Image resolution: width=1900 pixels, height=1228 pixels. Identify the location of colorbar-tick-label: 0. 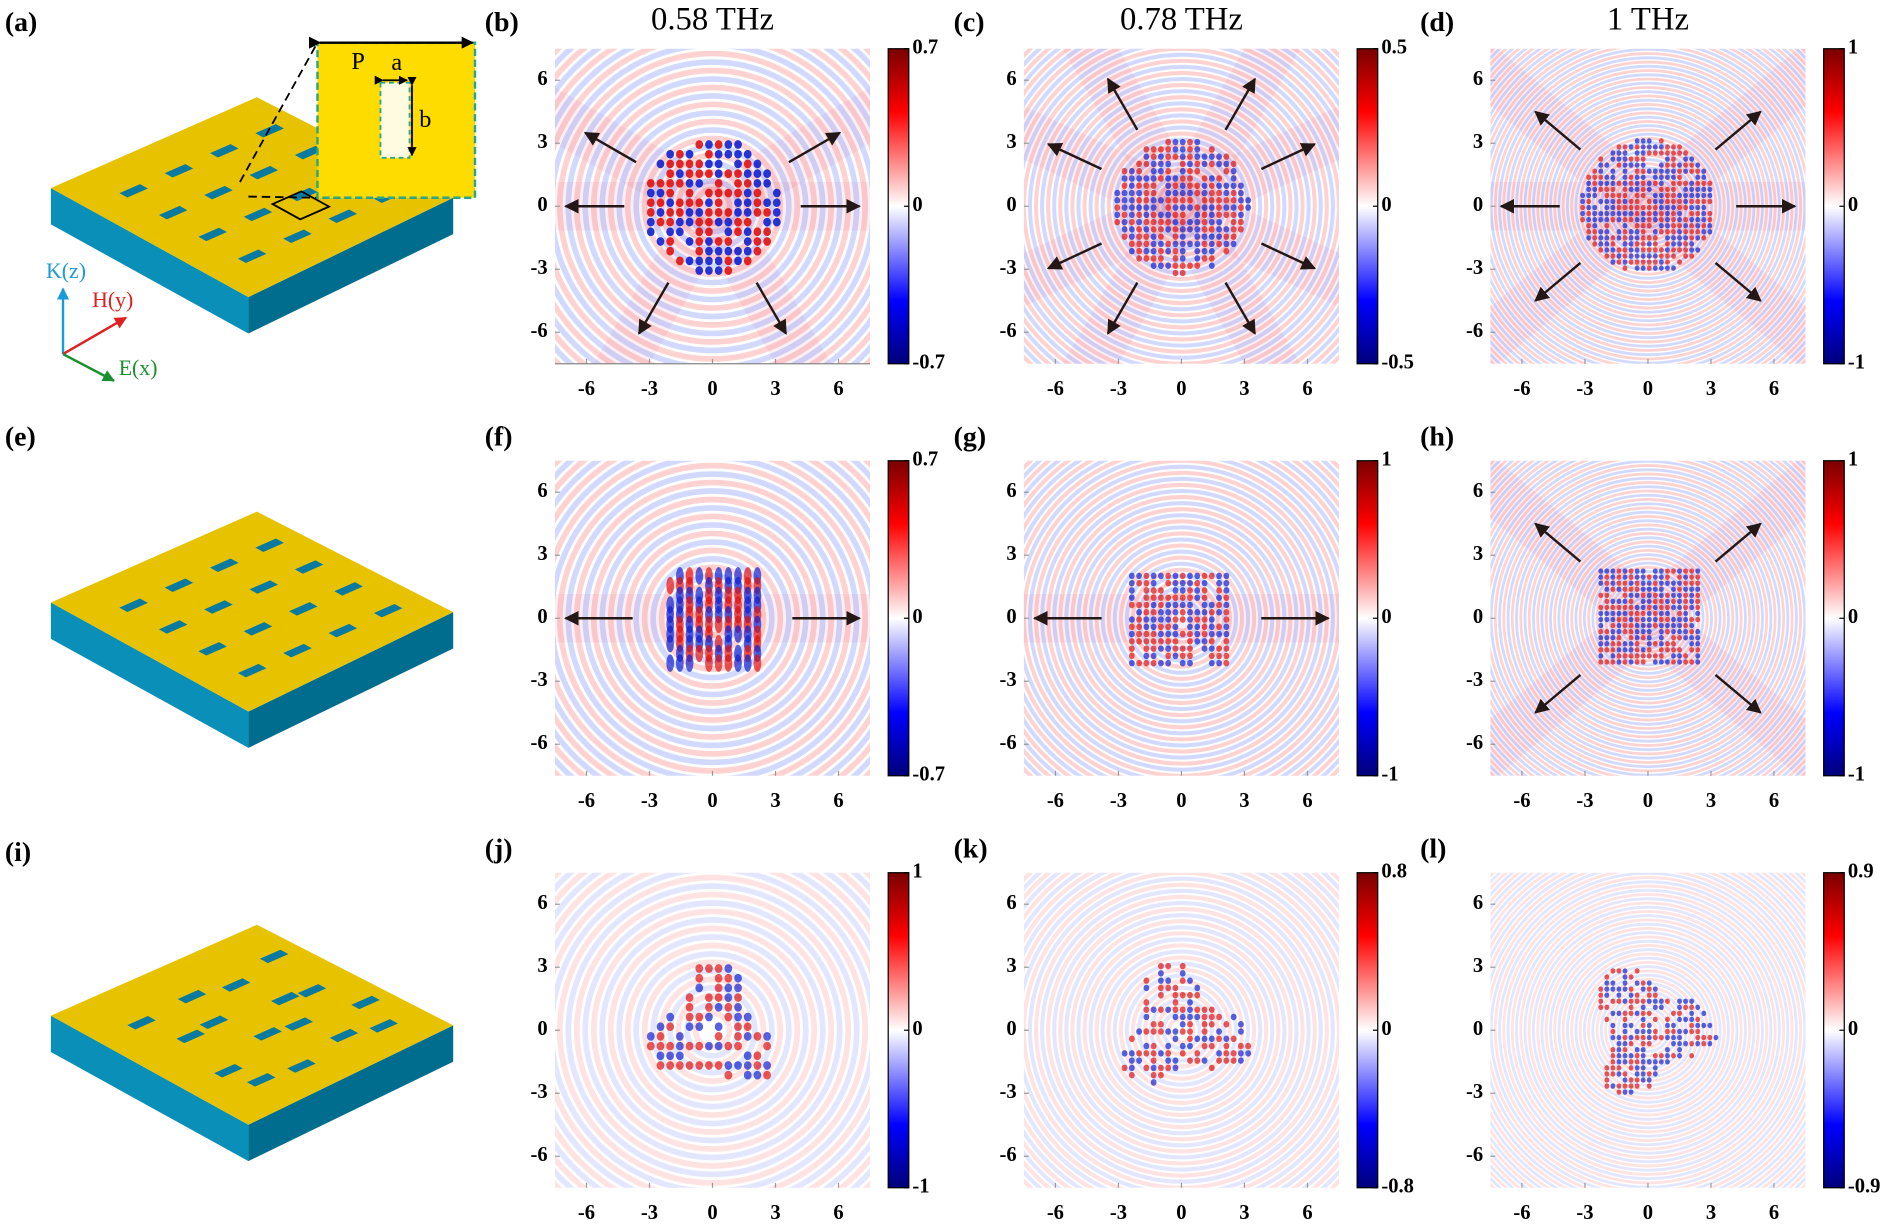
(1853, 1029).